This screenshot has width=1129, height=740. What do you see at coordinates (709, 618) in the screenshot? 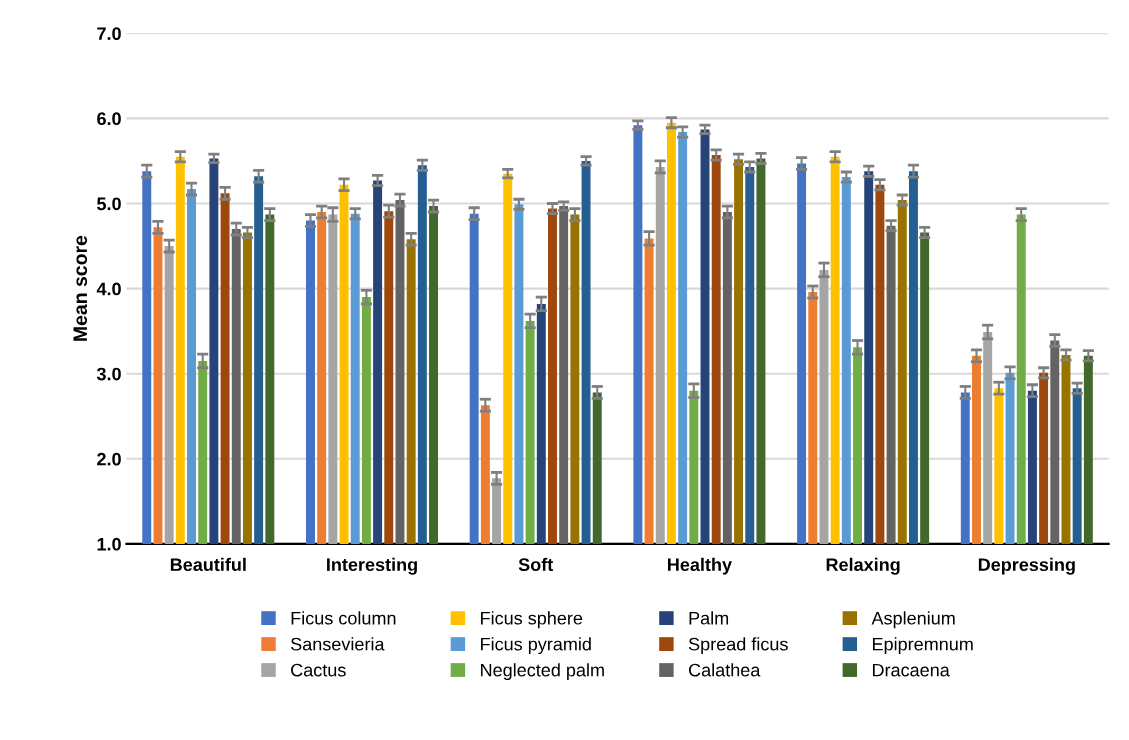
I see `legend-label: Palm` at bounding box center [709, 618].